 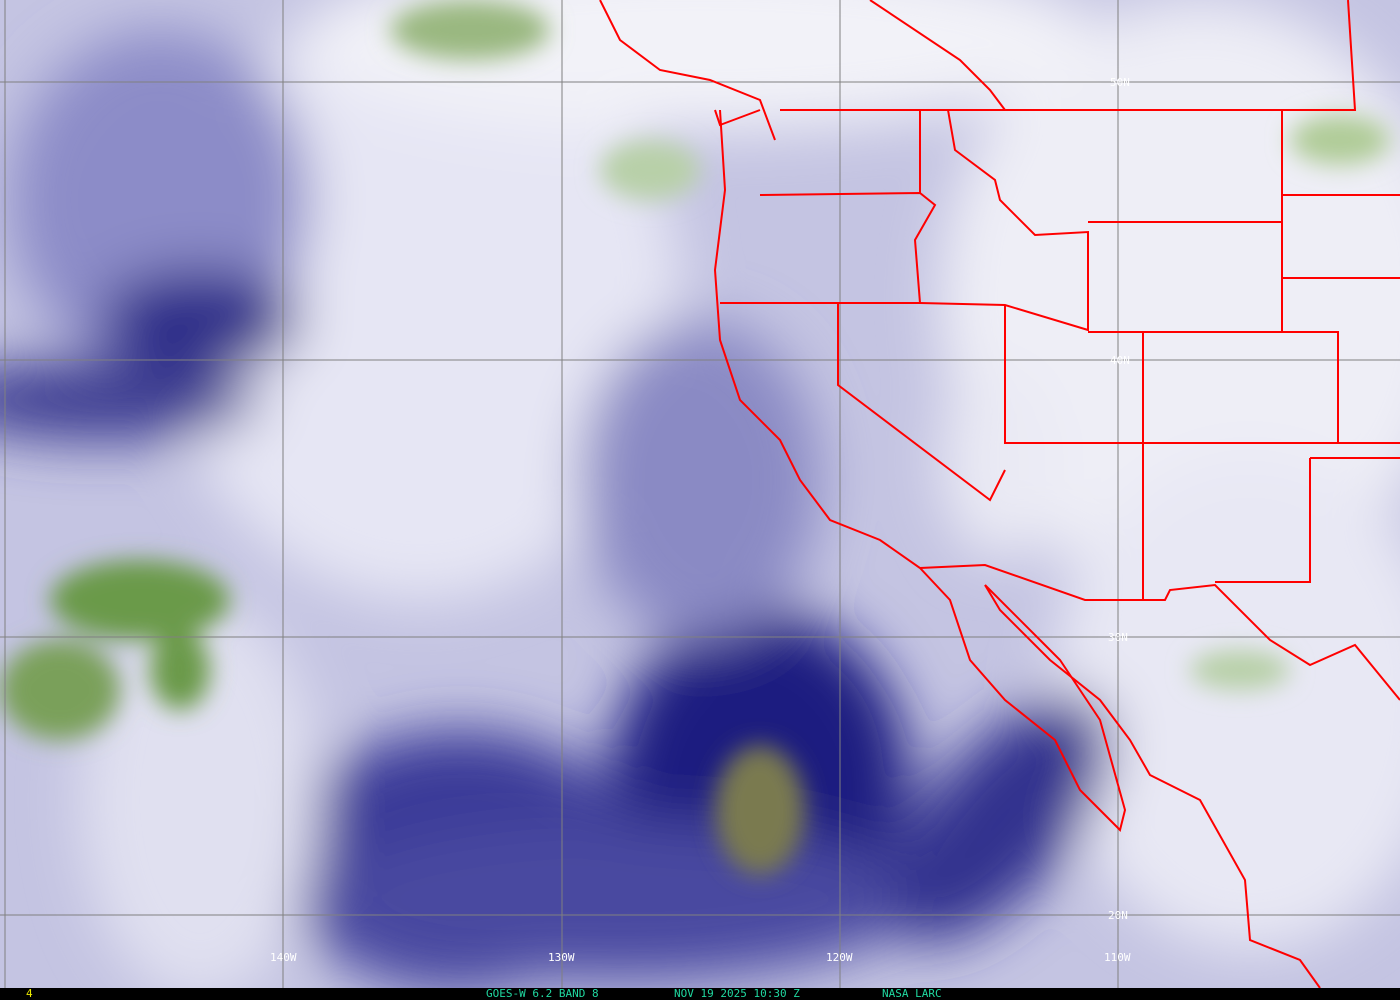 What do you see at coordinates (912, 993) in the screenshot?
I see `source-label: NASA LARC` at bounding box center [912, 993].